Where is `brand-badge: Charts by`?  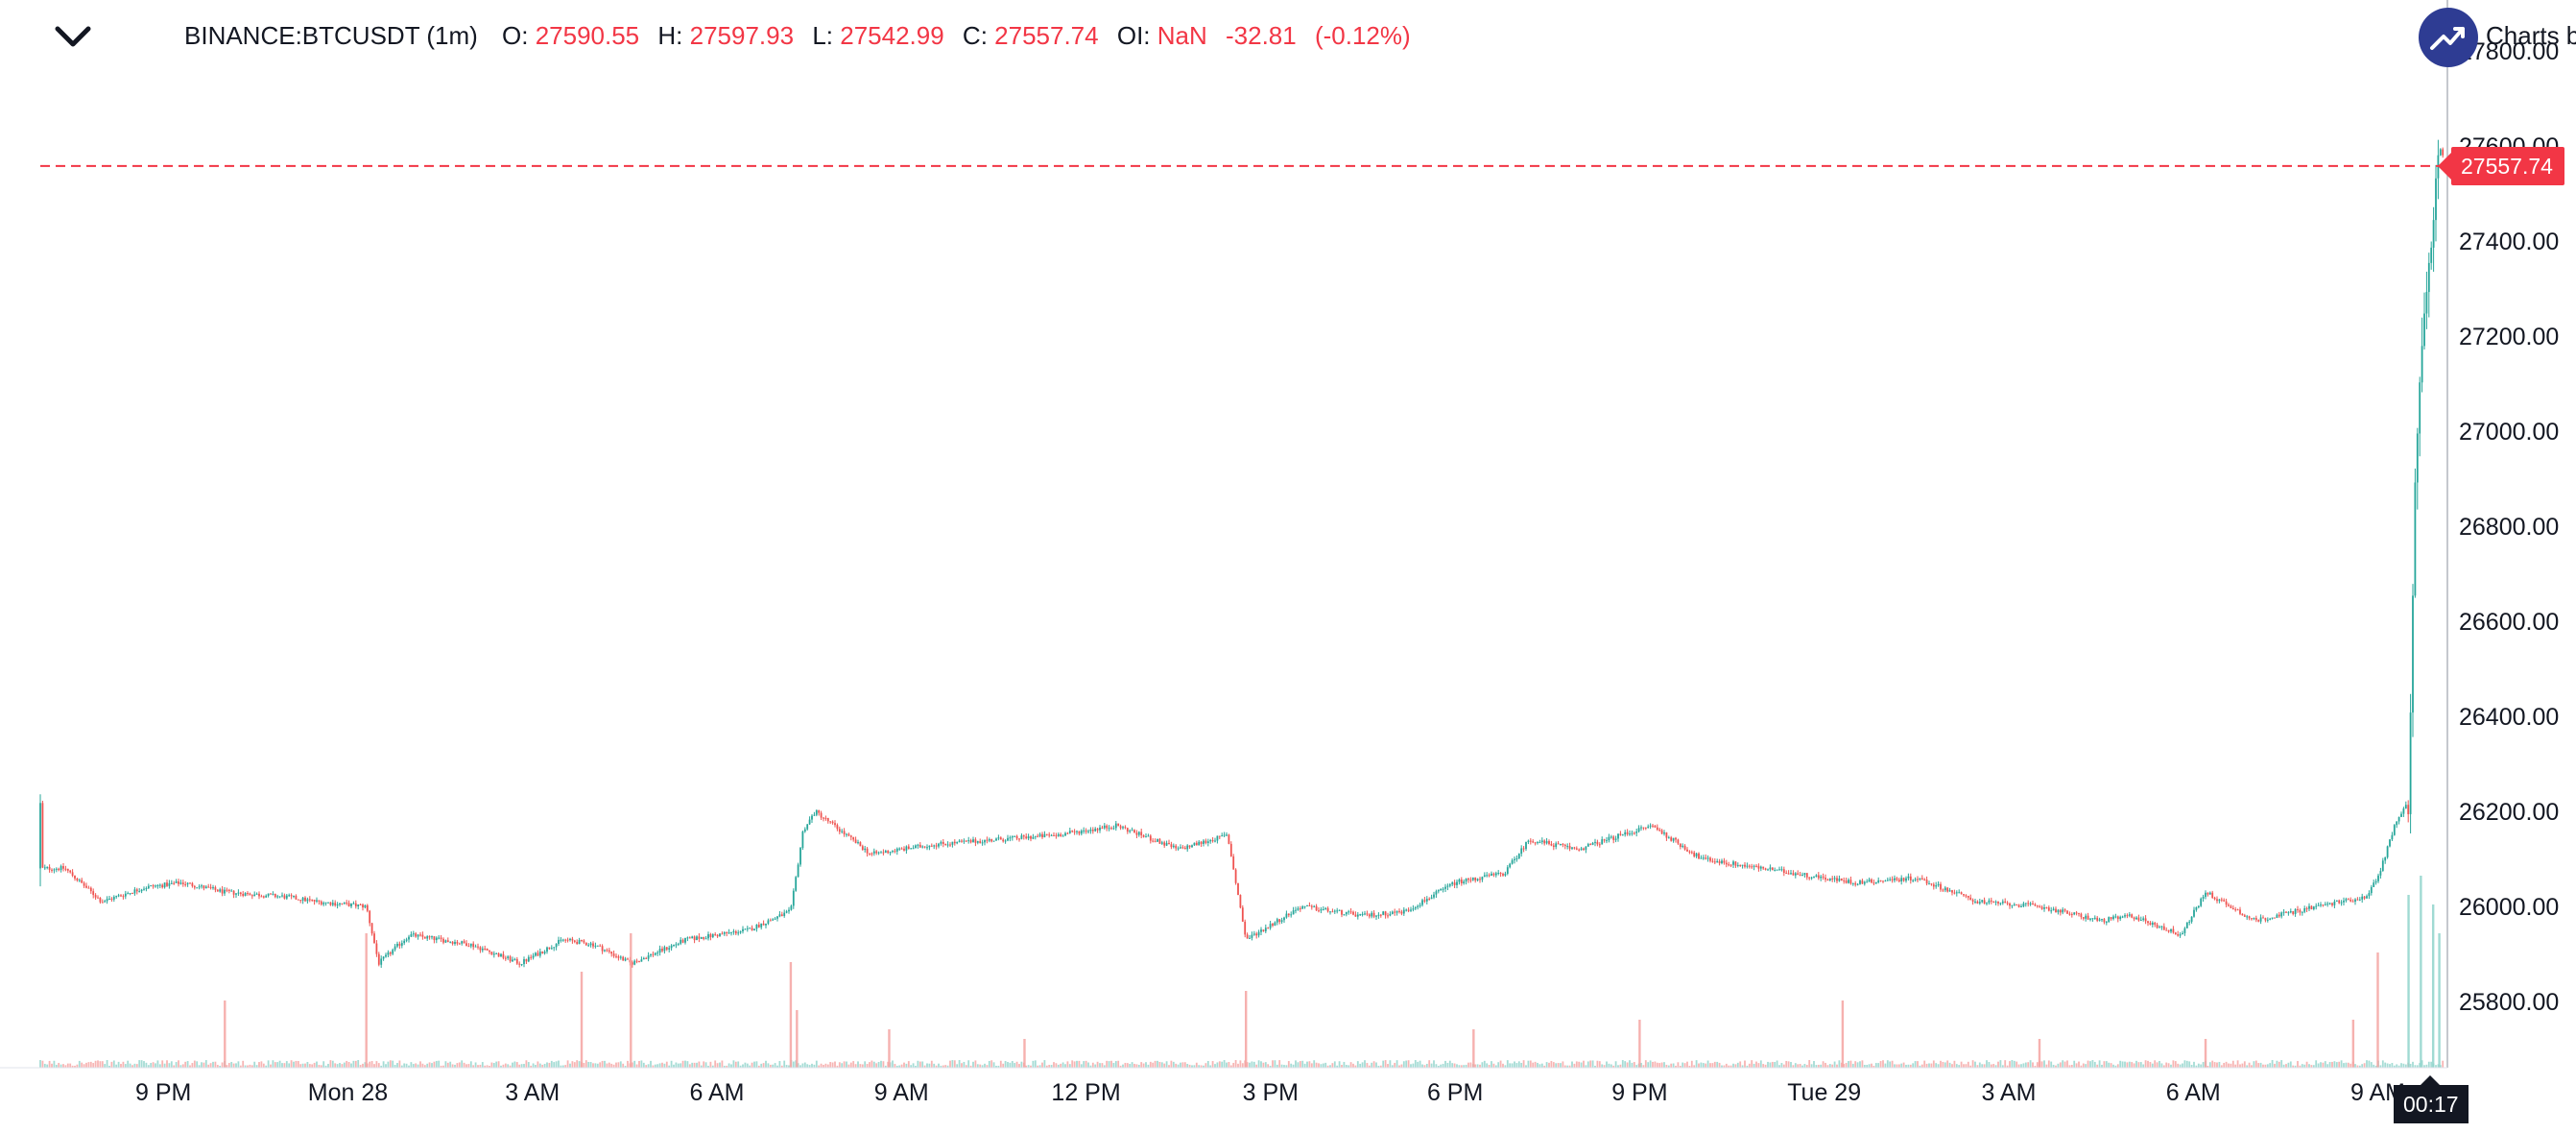
brand-badge: Charts by is located at coordinates (2497, 40).